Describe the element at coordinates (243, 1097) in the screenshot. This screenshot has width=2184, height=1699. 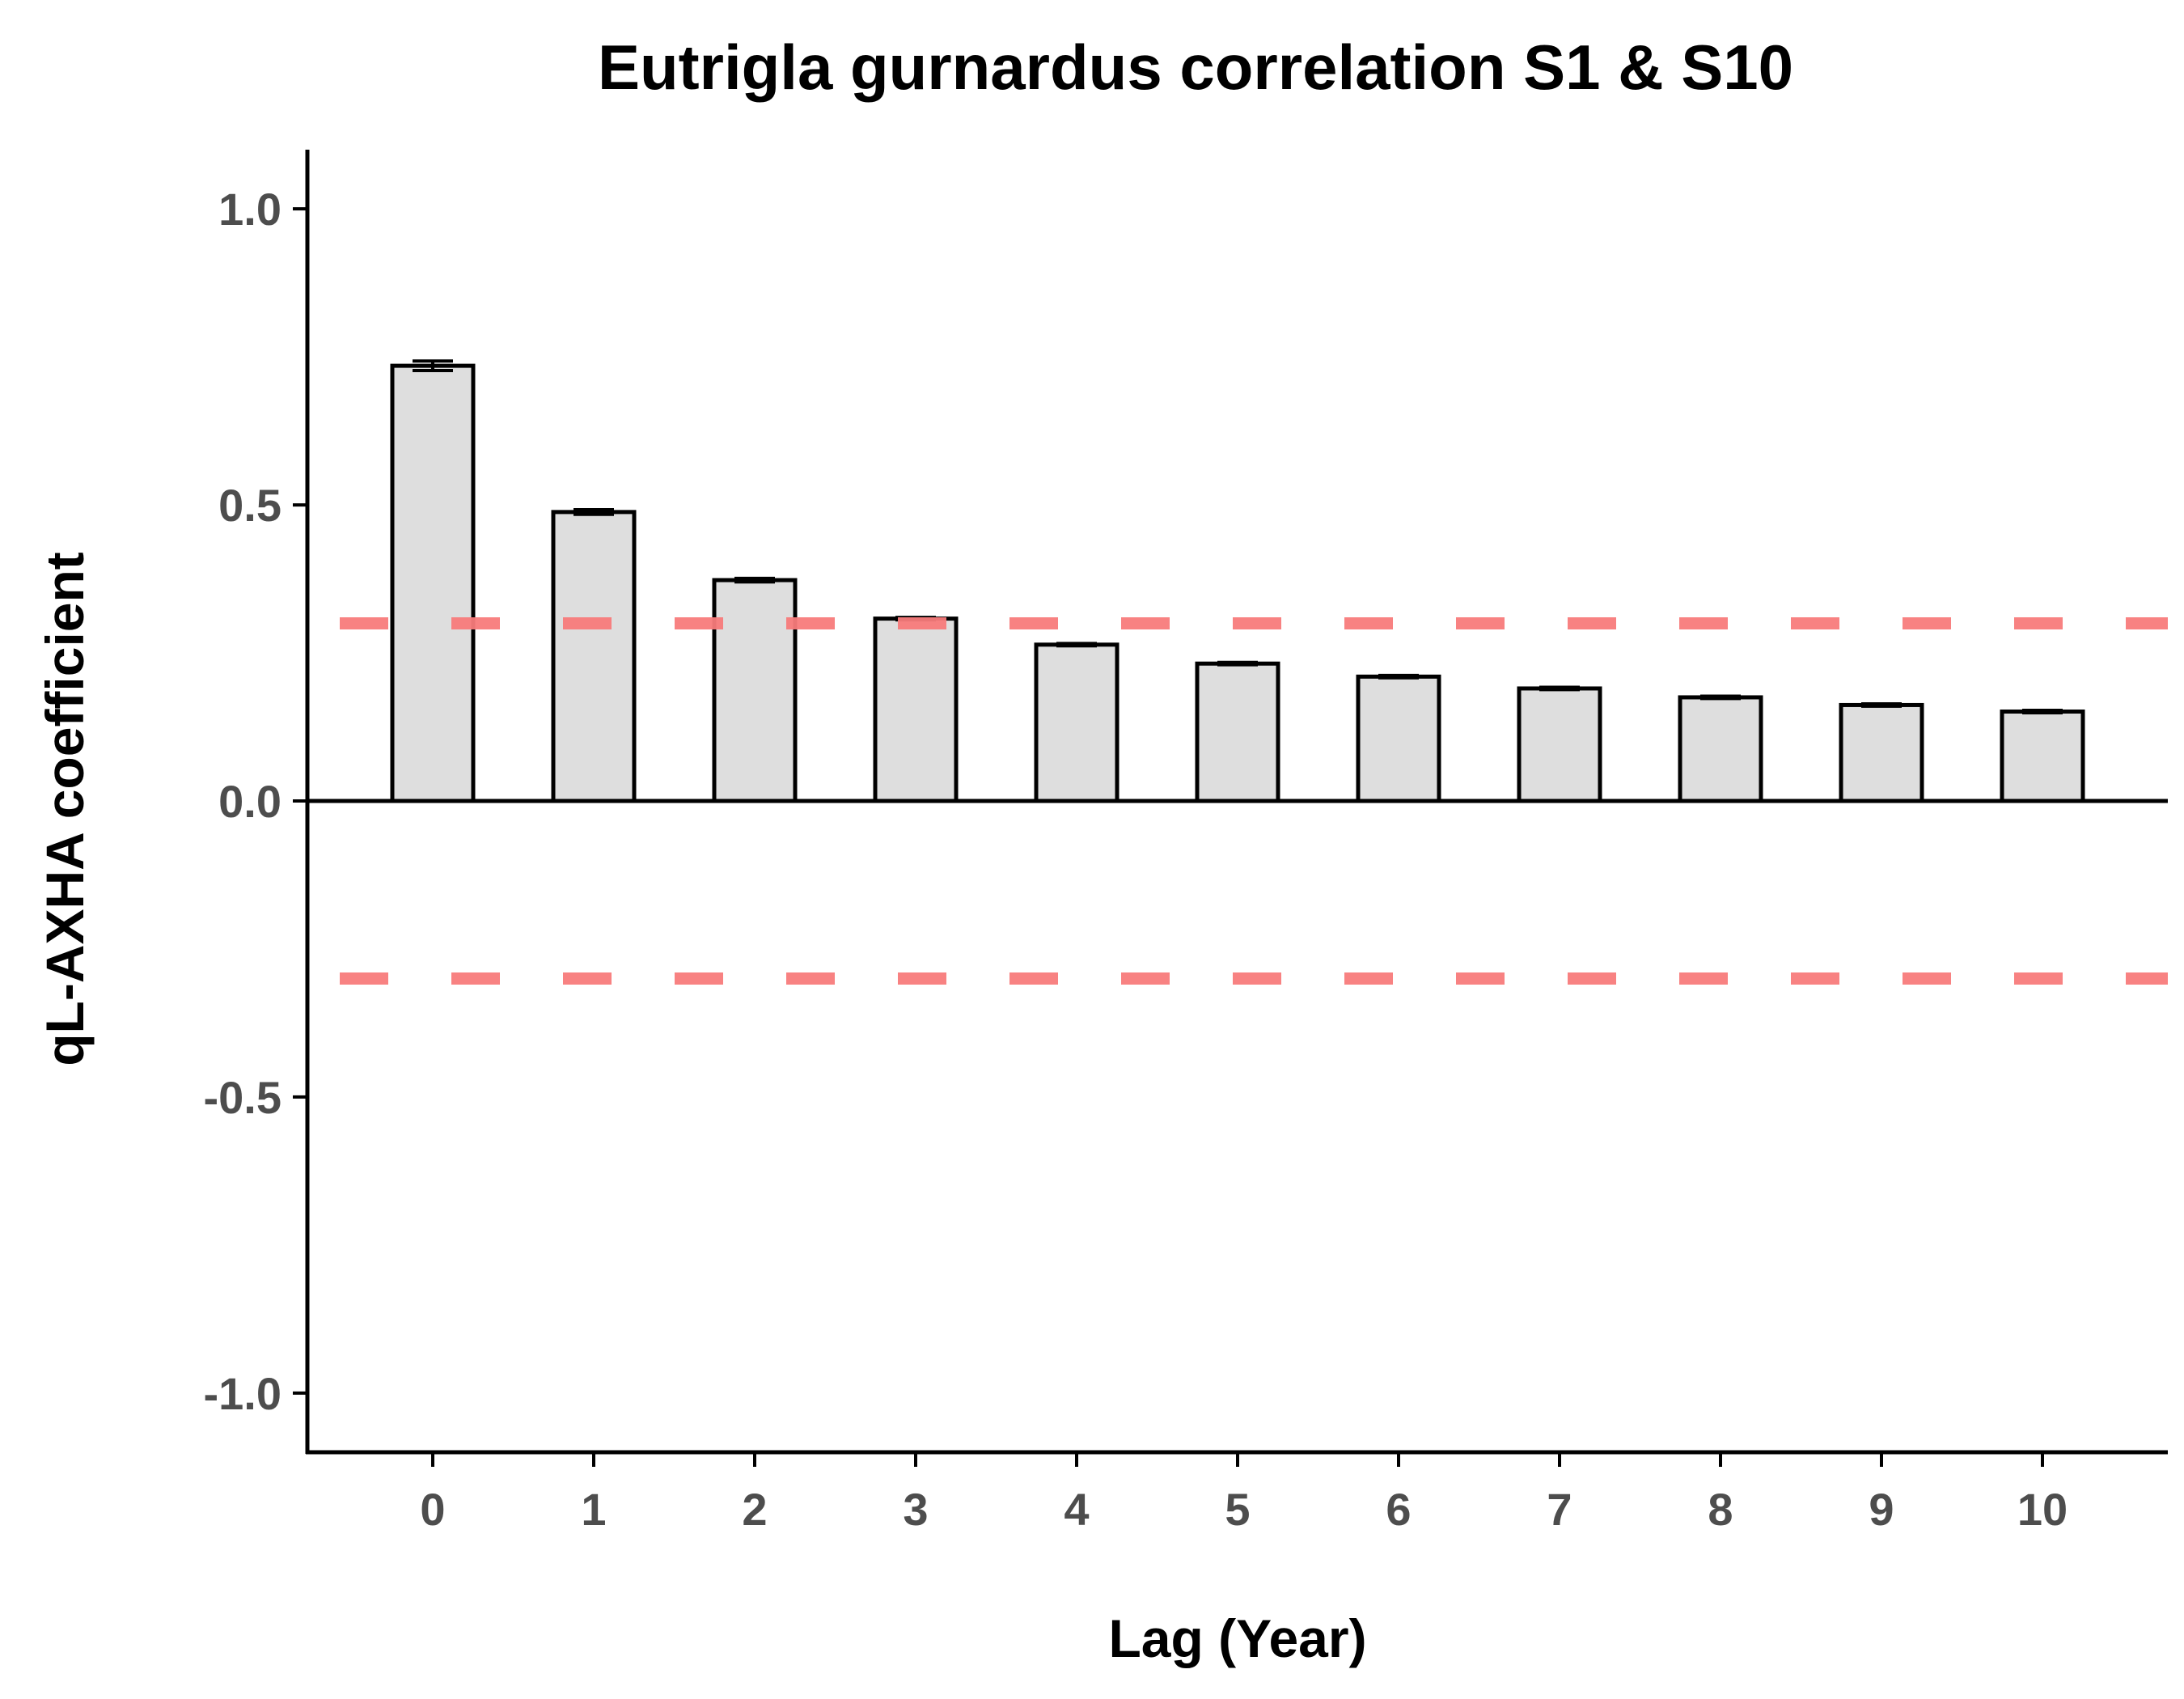
I see `y-tick-label: -0.5` at that location.